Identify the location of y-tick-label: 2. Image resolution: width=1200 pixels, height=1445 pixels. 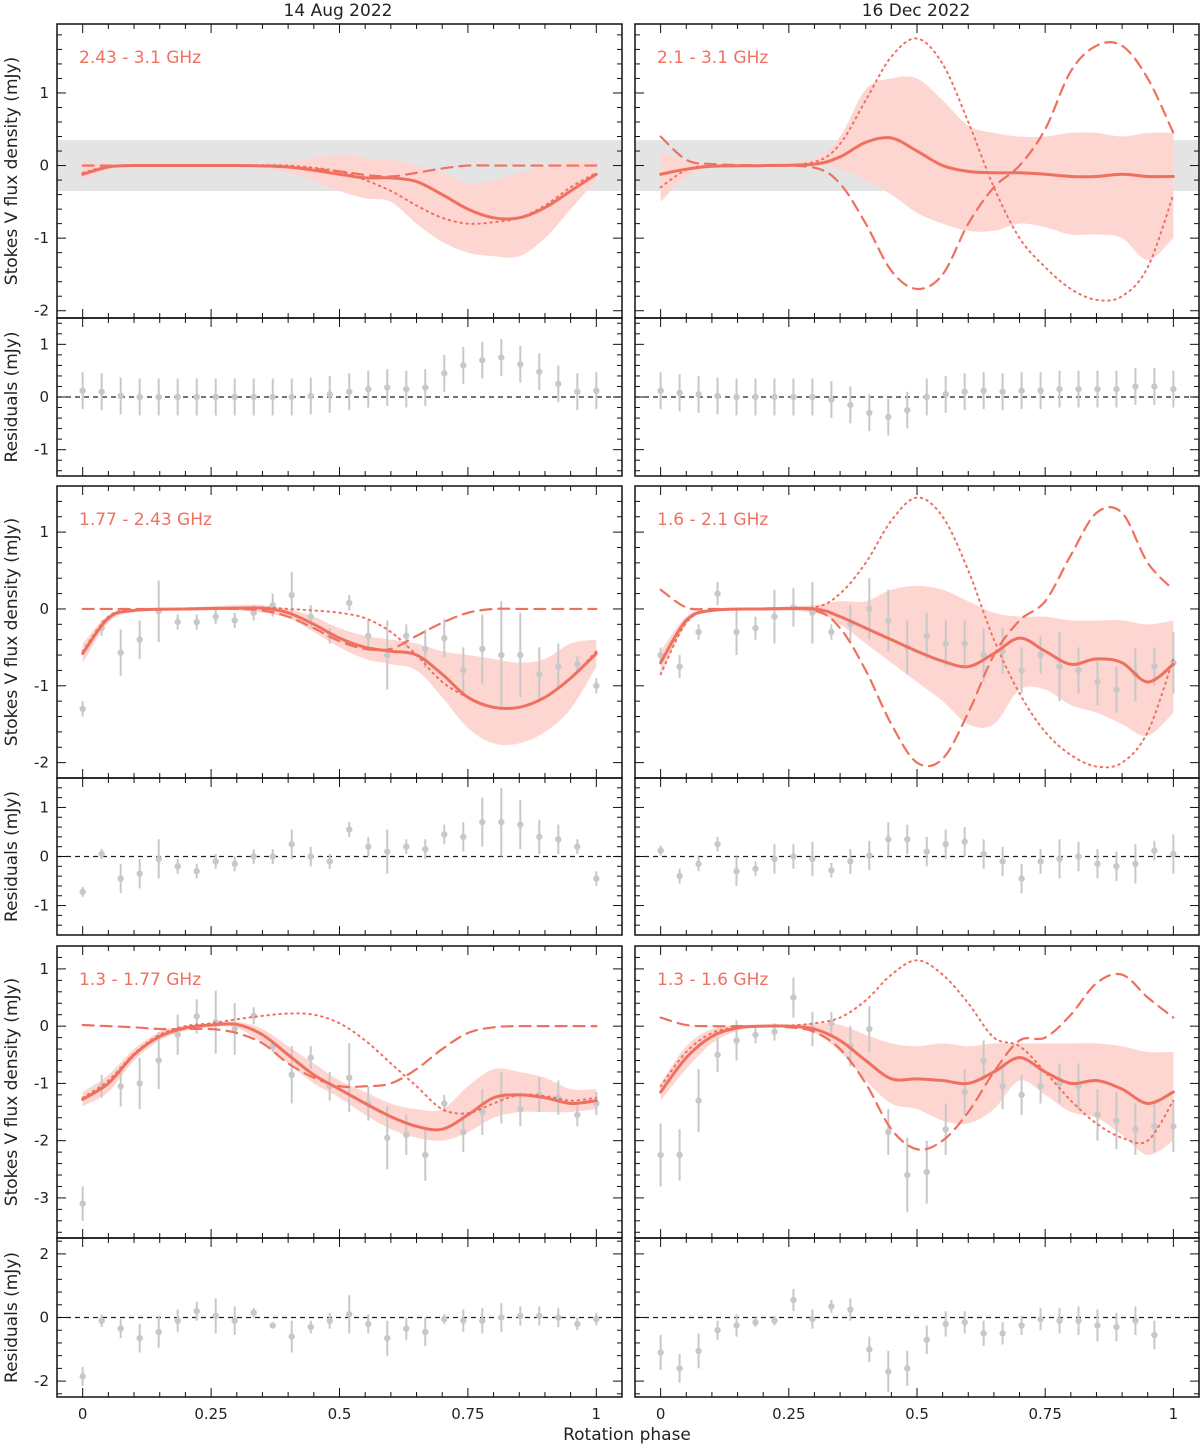
(44, 1254).